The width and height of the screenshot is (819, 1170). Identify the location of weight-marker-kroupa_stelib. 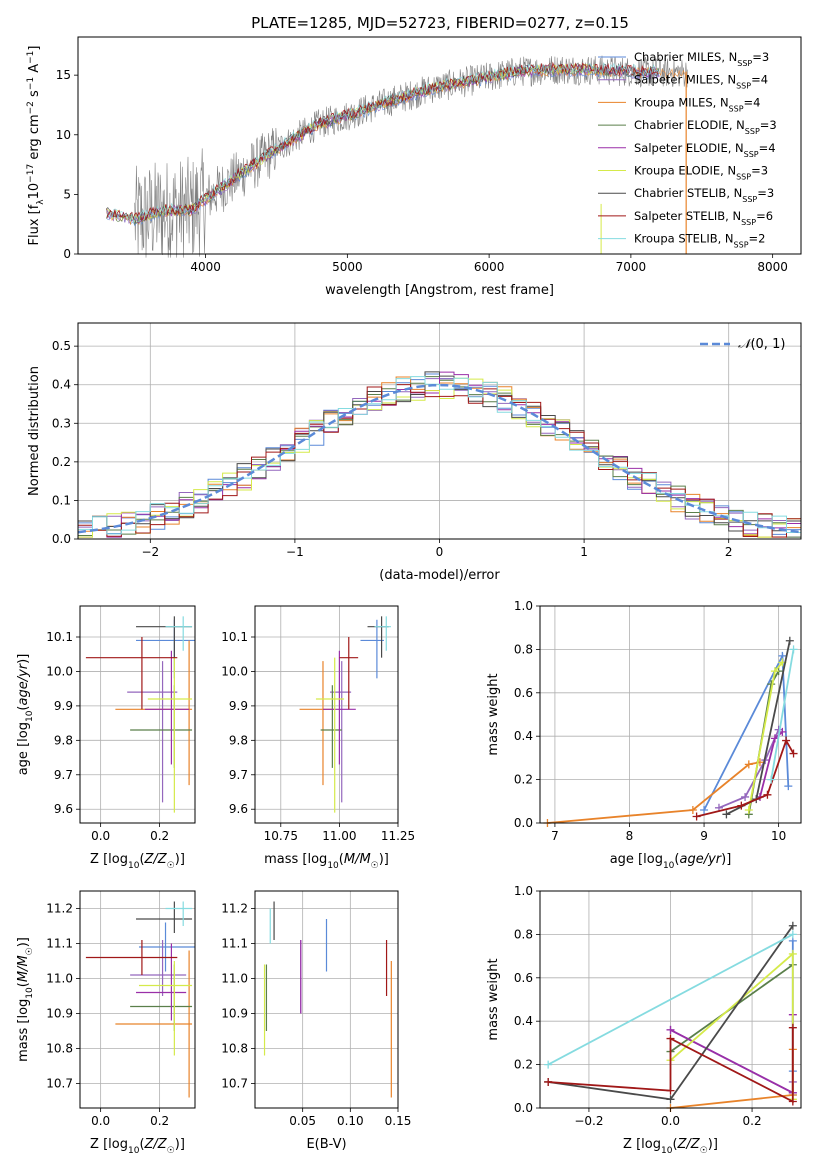
(771, 779).